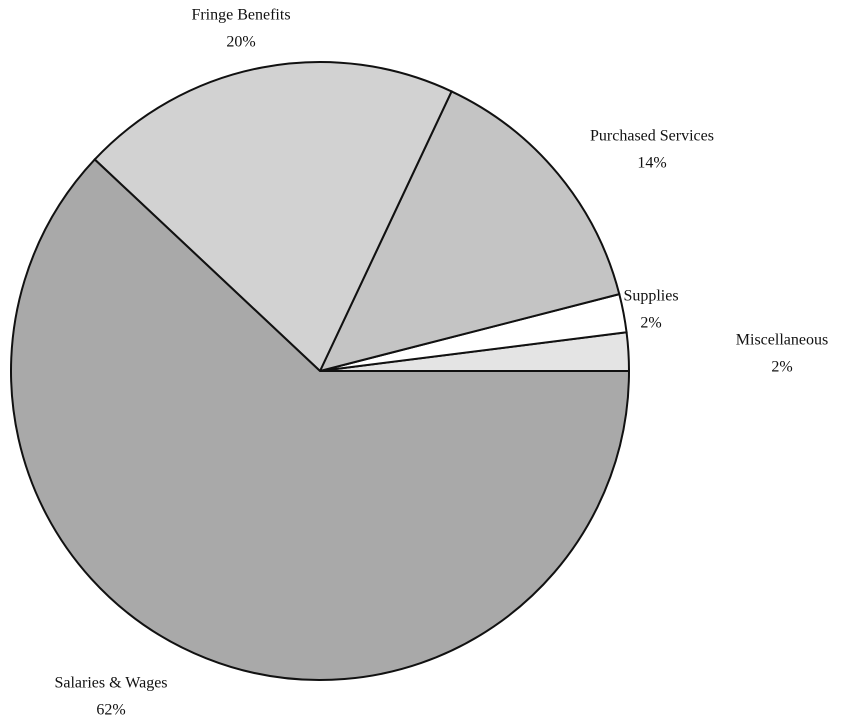  I want to click on slice-label: Salaries & Wages, so click(110, 683).